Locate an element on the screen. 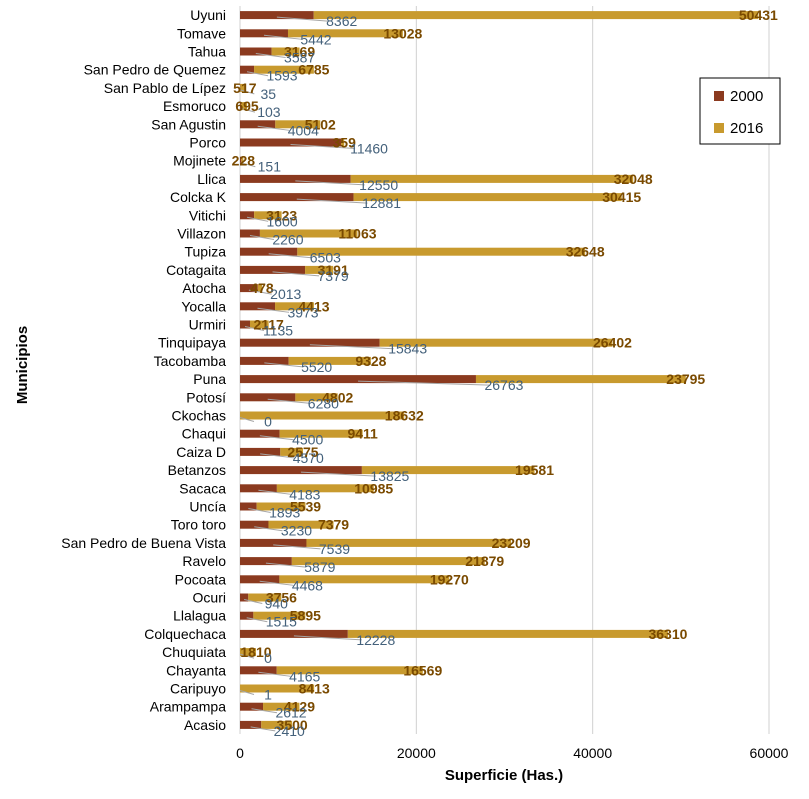 The image size is (809, 799). value-label-2016: 9328 is located at coordinates (370, 361).